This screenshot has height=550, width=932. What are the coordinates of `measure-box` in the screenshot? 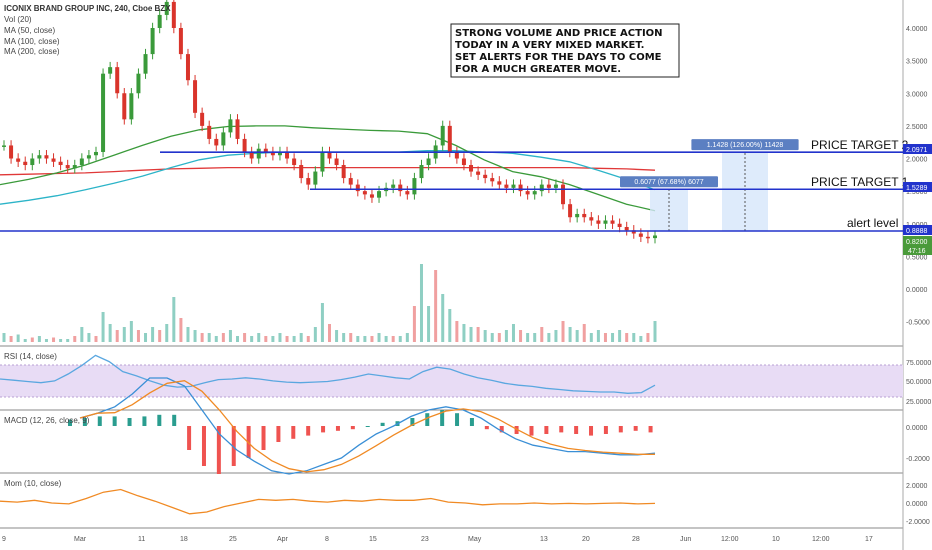 It's located at (745, 192).